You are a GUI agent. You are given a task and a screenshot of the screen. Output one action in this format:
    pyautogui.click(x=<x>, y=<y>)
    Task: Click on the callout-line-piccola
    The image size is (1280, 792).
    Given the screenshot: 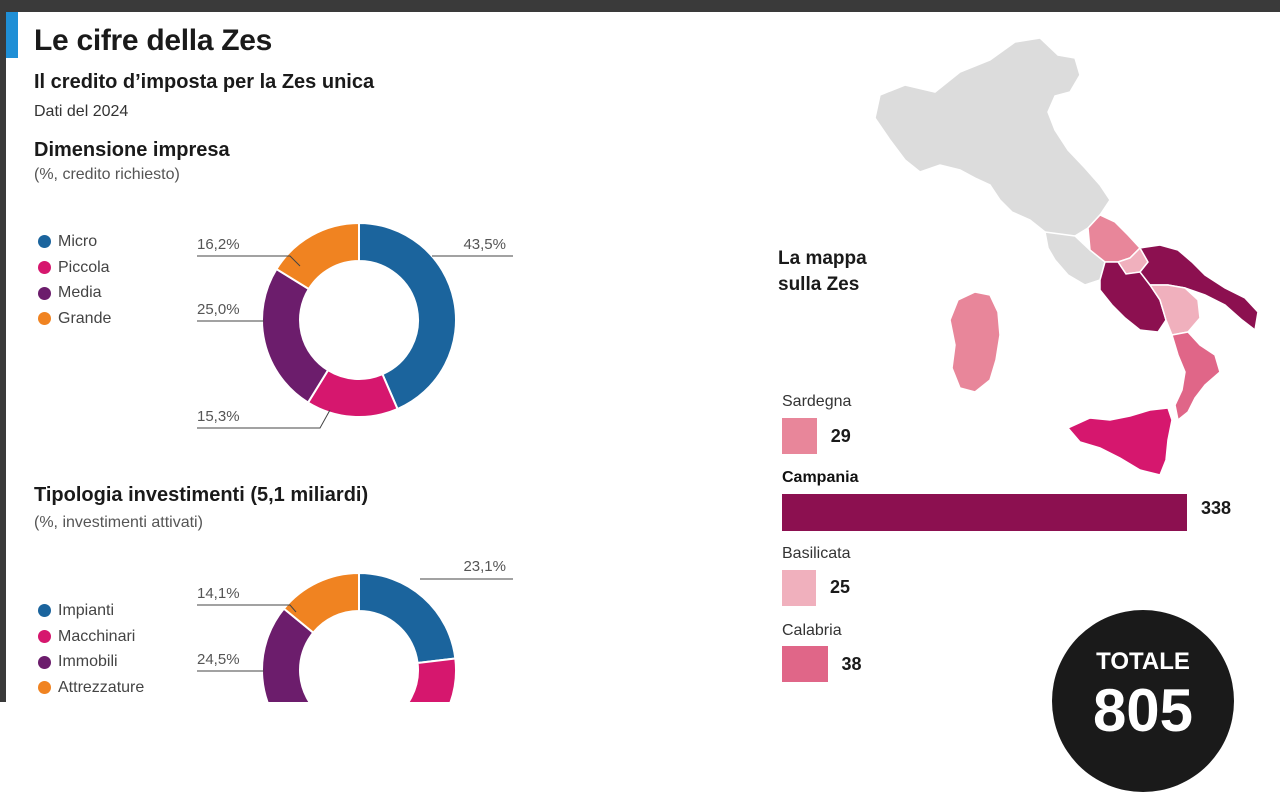 What is the action you would take?
    pyautogui.click(x=264, y=419)
    